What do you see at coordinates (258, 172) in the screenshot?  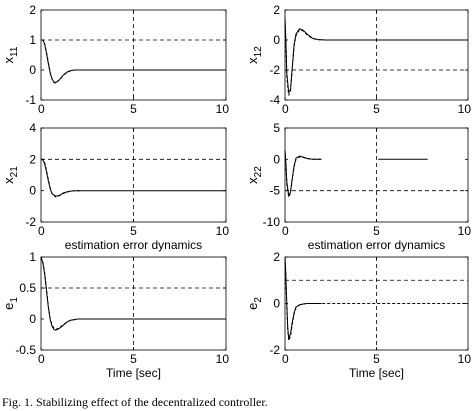 I see `y-axis-label-subscript: 22` at bounding box center [258, 172].